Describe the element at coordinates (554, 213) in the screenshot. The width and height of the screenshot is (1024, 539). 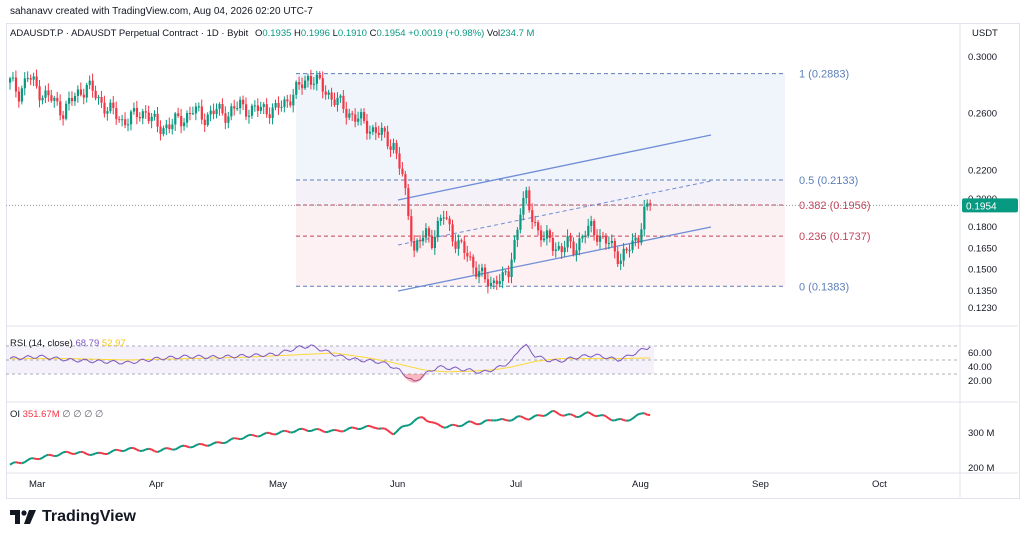
I see `channel-median-line` at that location.